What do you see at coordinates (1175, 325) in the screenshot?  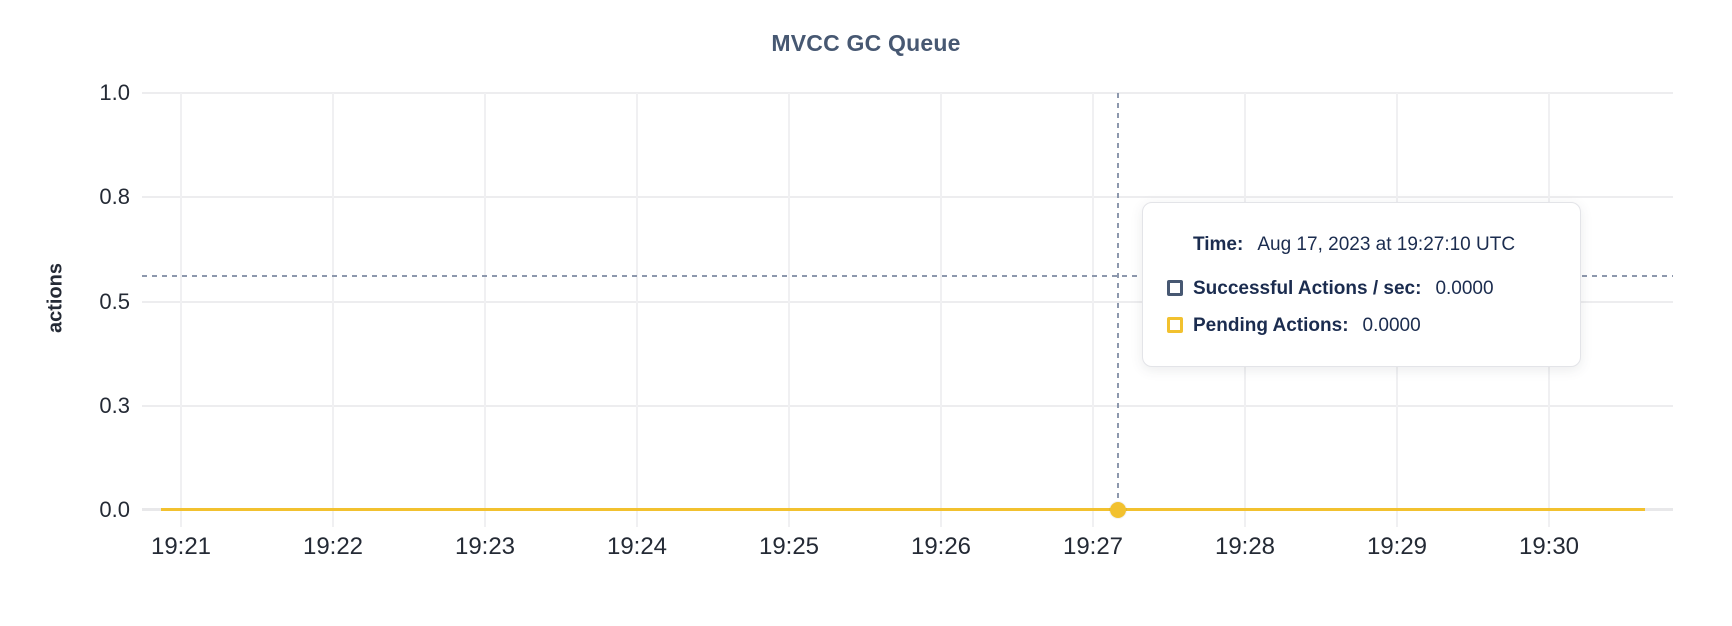 I see `pending-actions-legend-swatch-icon` at bounding box center [1175, 325].